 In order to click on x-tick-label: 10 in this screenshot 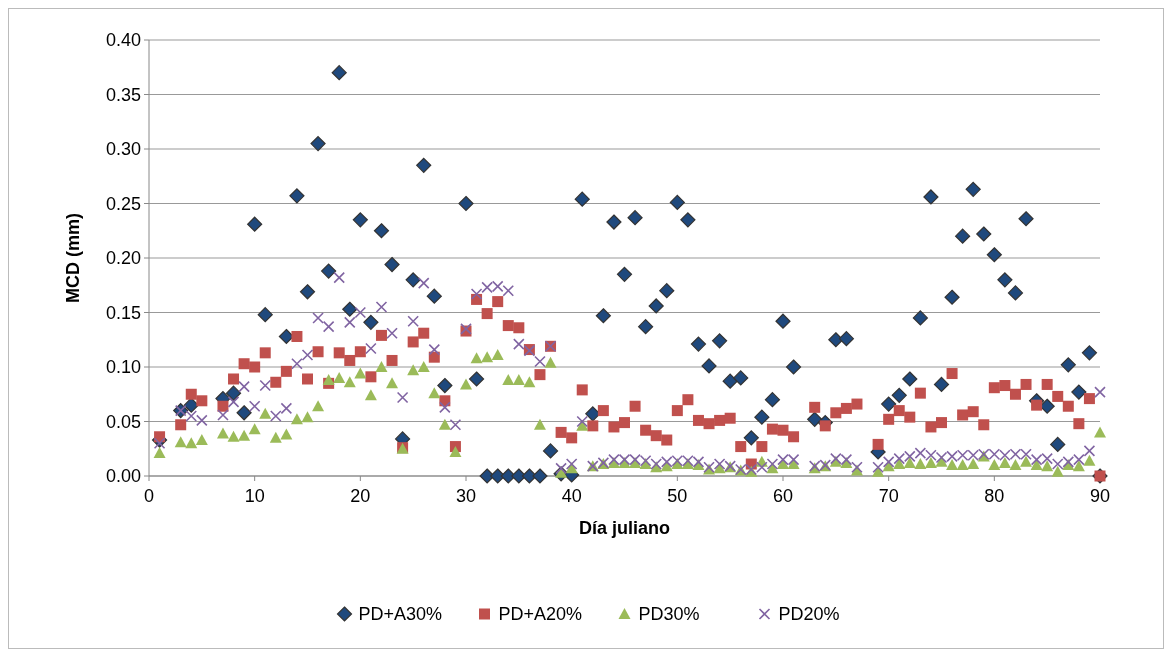, I will do `click(254, 496)`.